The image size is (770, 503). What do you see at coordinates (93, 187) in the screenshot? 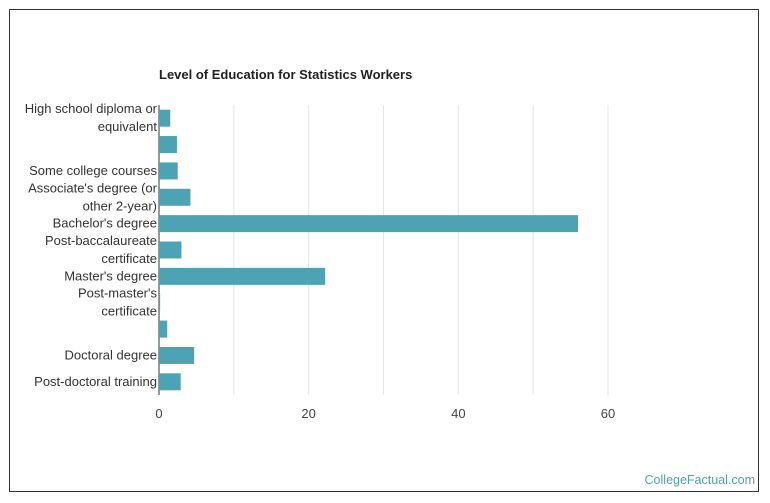
I see `category-label-line: Associate's degree (or` at bounding box center [93, 187].